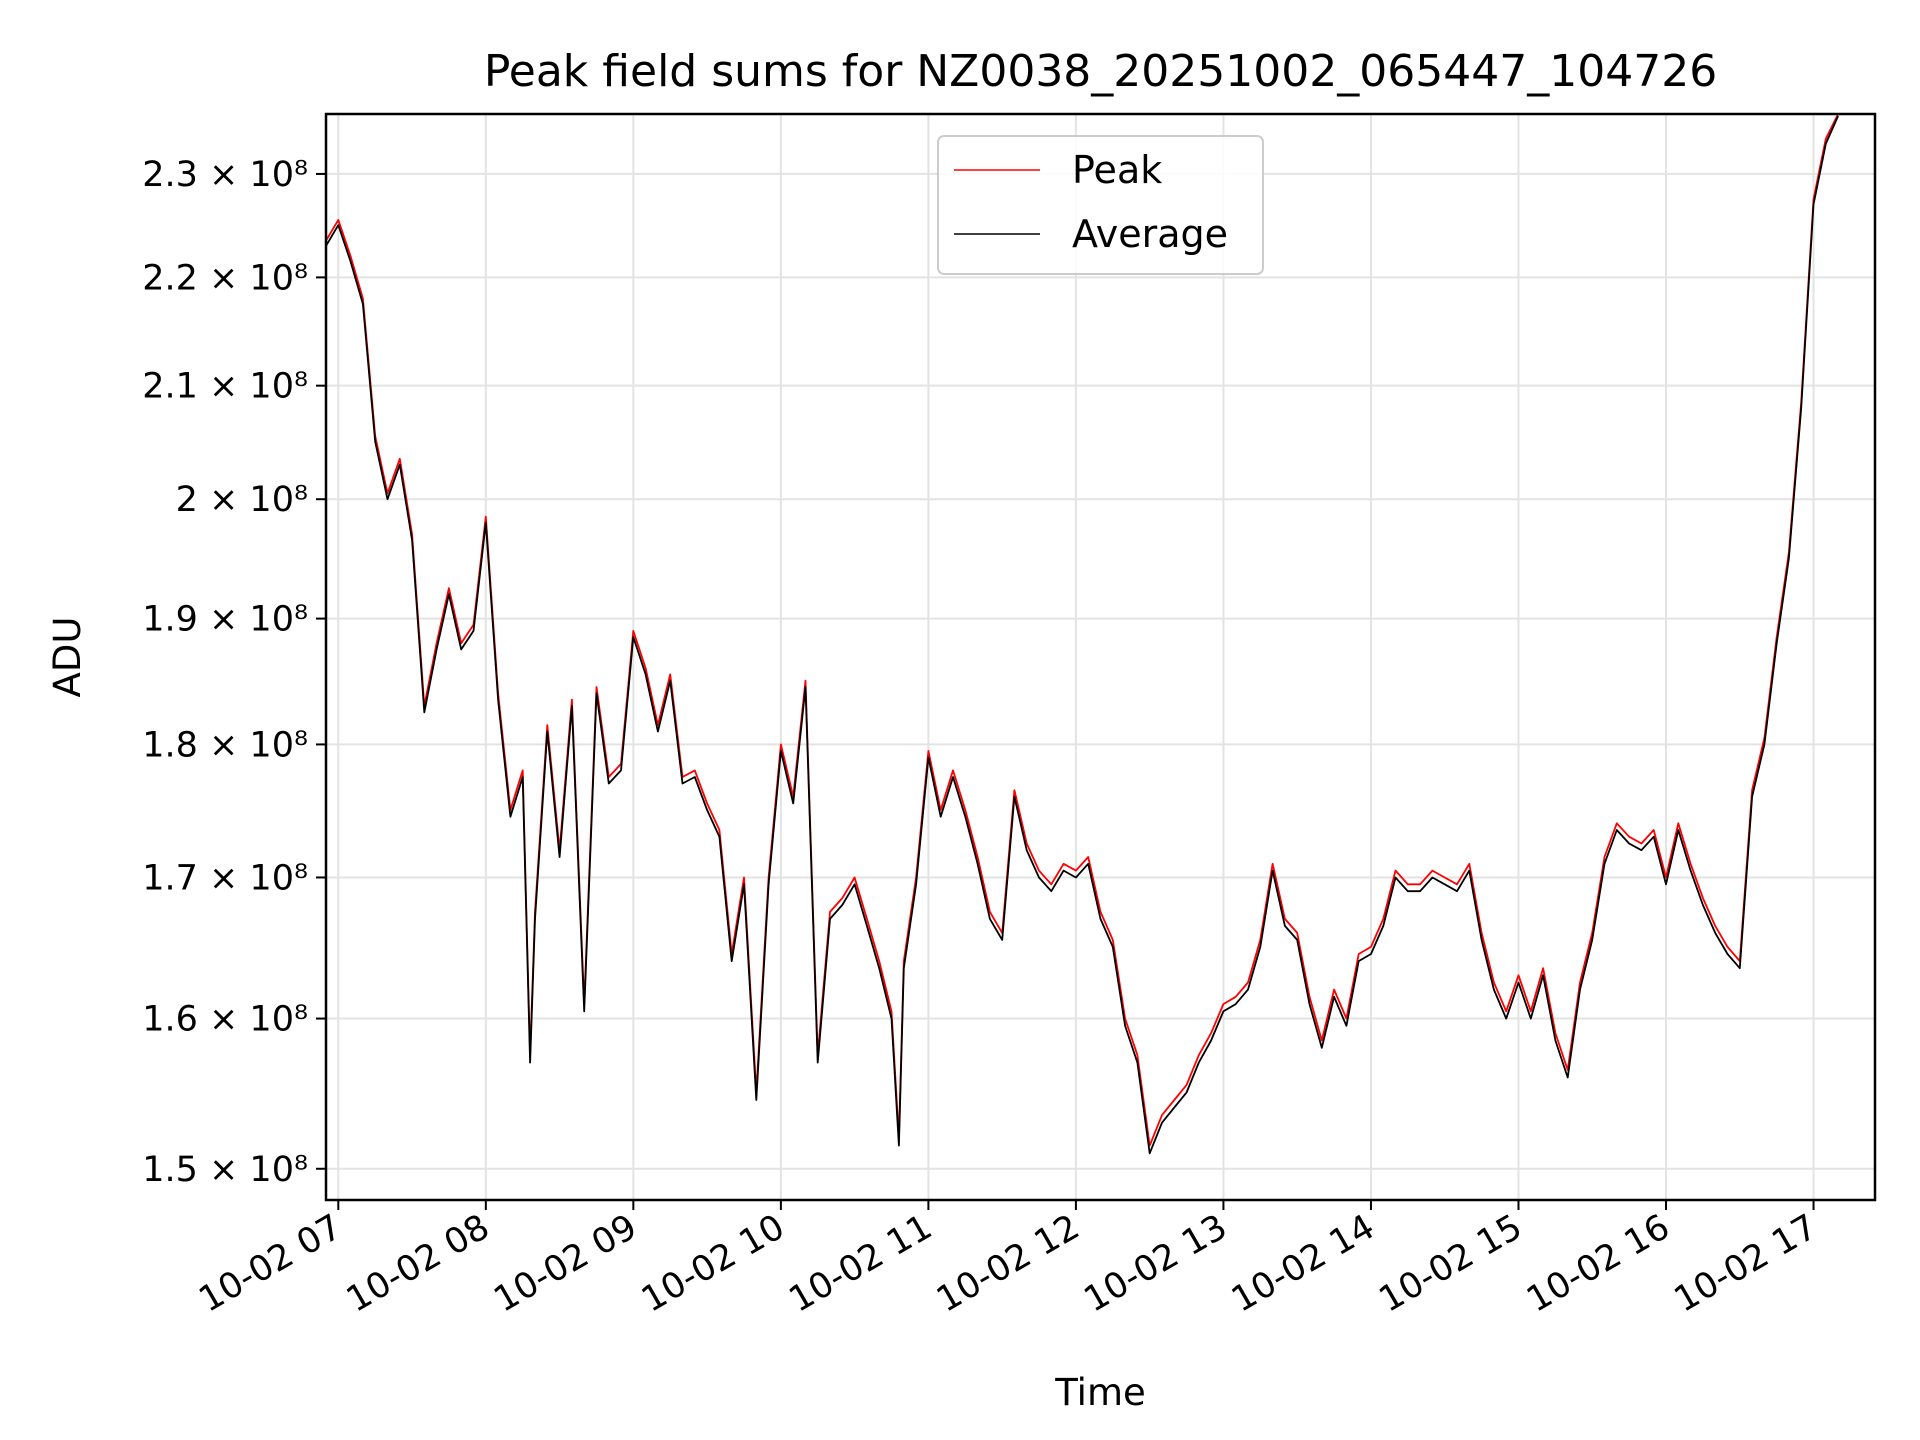 Image resolution: width=1920 pixels, height=1440 pixels. Describe the element at coordinates (861, 1263) in the screenshot. I see `x-tick-label: 10-02 11` at that location.